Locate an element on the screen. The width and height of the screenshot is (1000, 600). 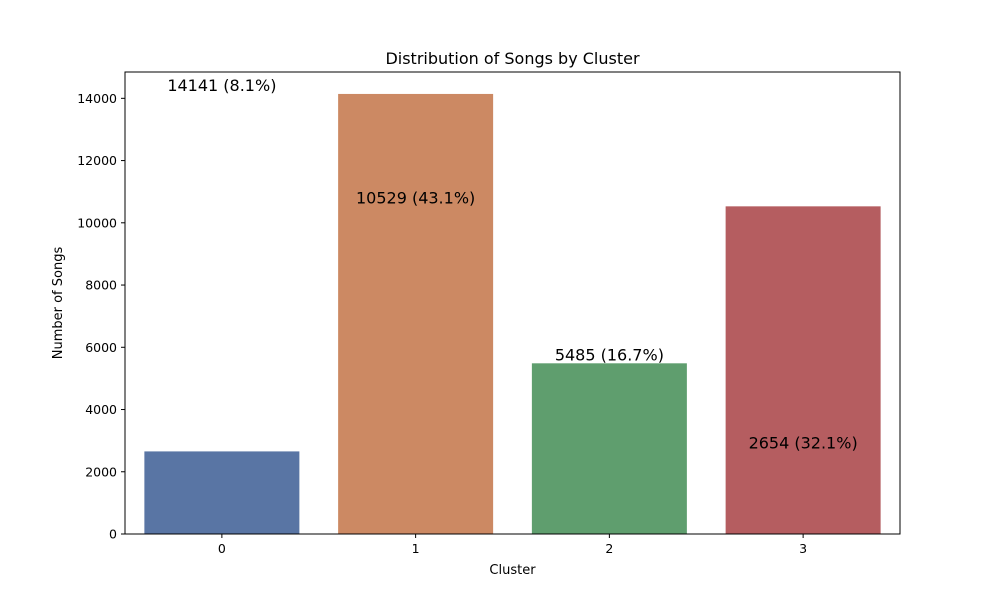
data-label: 10529 (43.1%) is located at coordinates (415, 197).